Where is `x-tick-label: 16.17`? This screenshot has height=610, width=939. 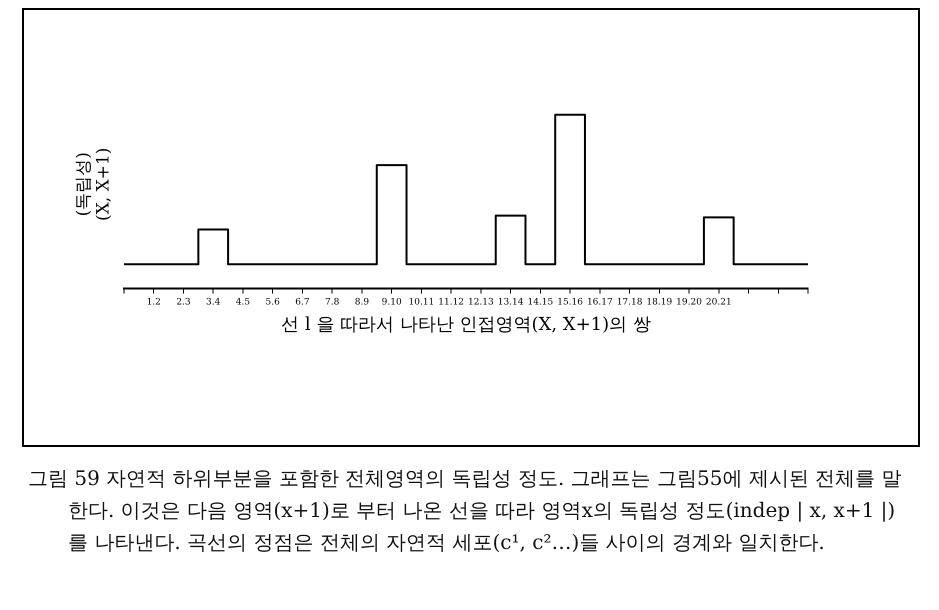 x-tick-label: 16.17 is located at coordinates (599, 302).